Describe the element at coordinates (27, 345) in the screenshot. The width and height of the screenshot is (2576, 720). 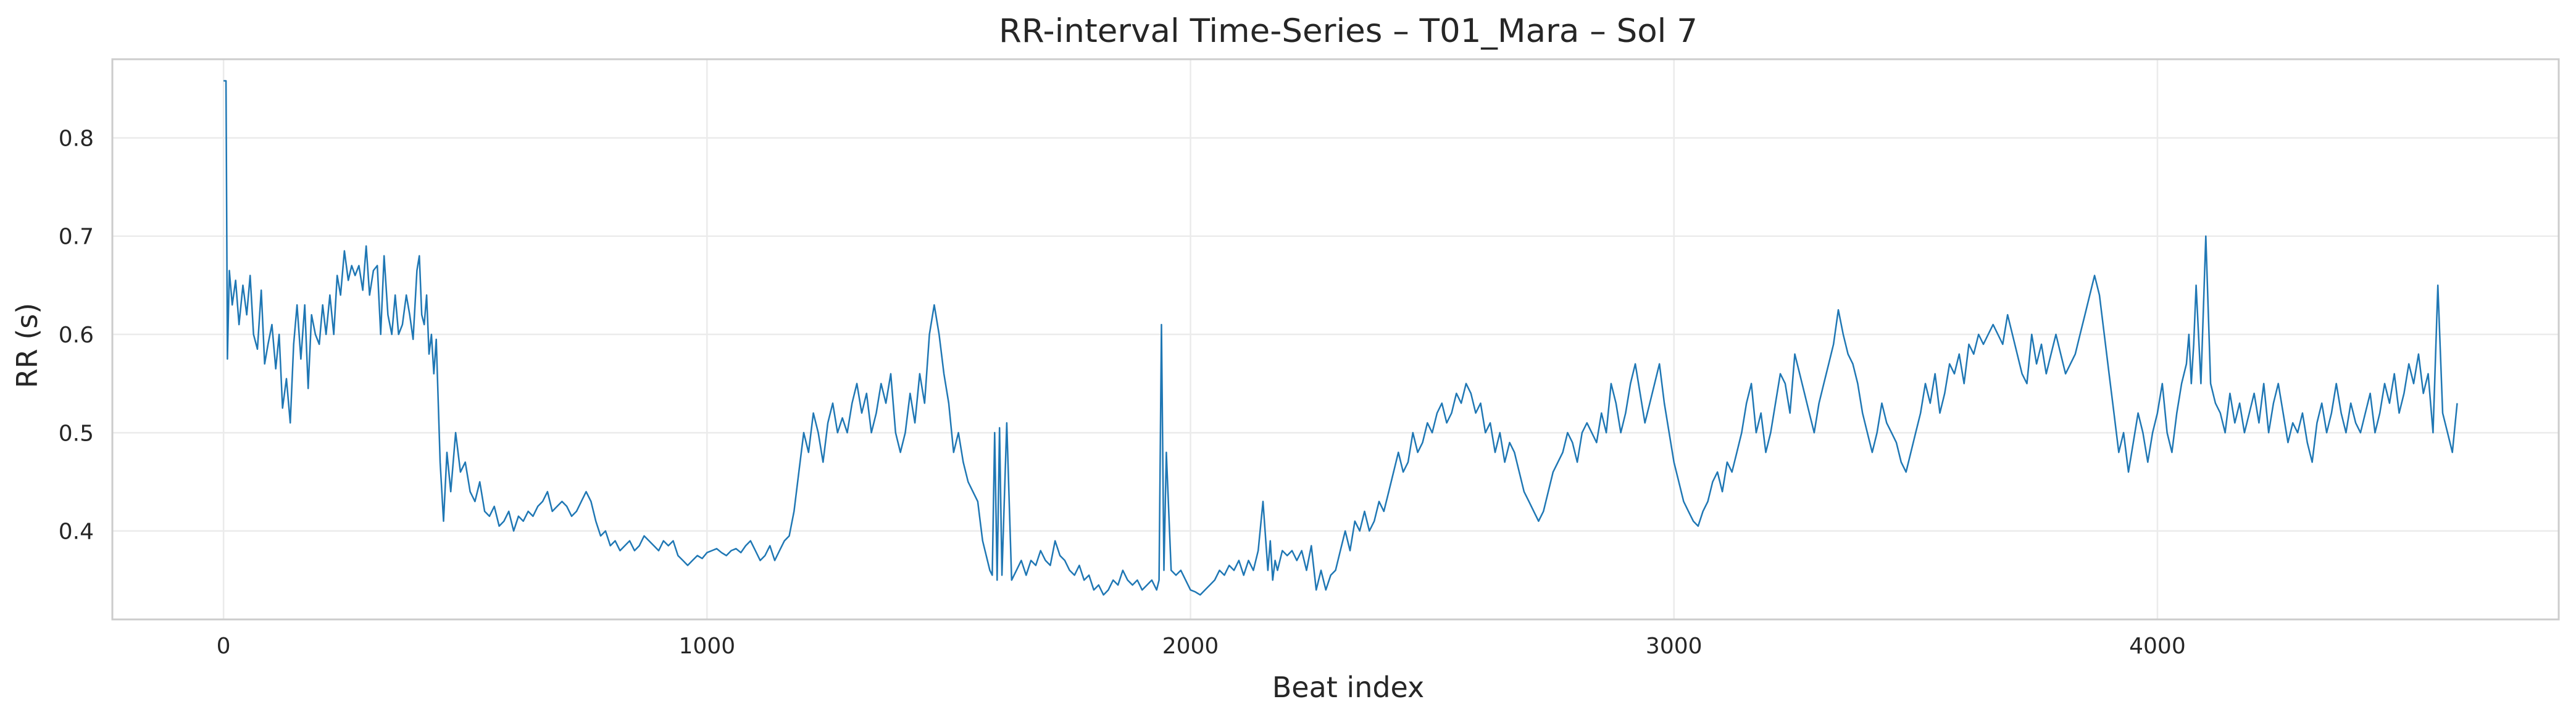
I see `y-axis-label: RR (s)` at that location.